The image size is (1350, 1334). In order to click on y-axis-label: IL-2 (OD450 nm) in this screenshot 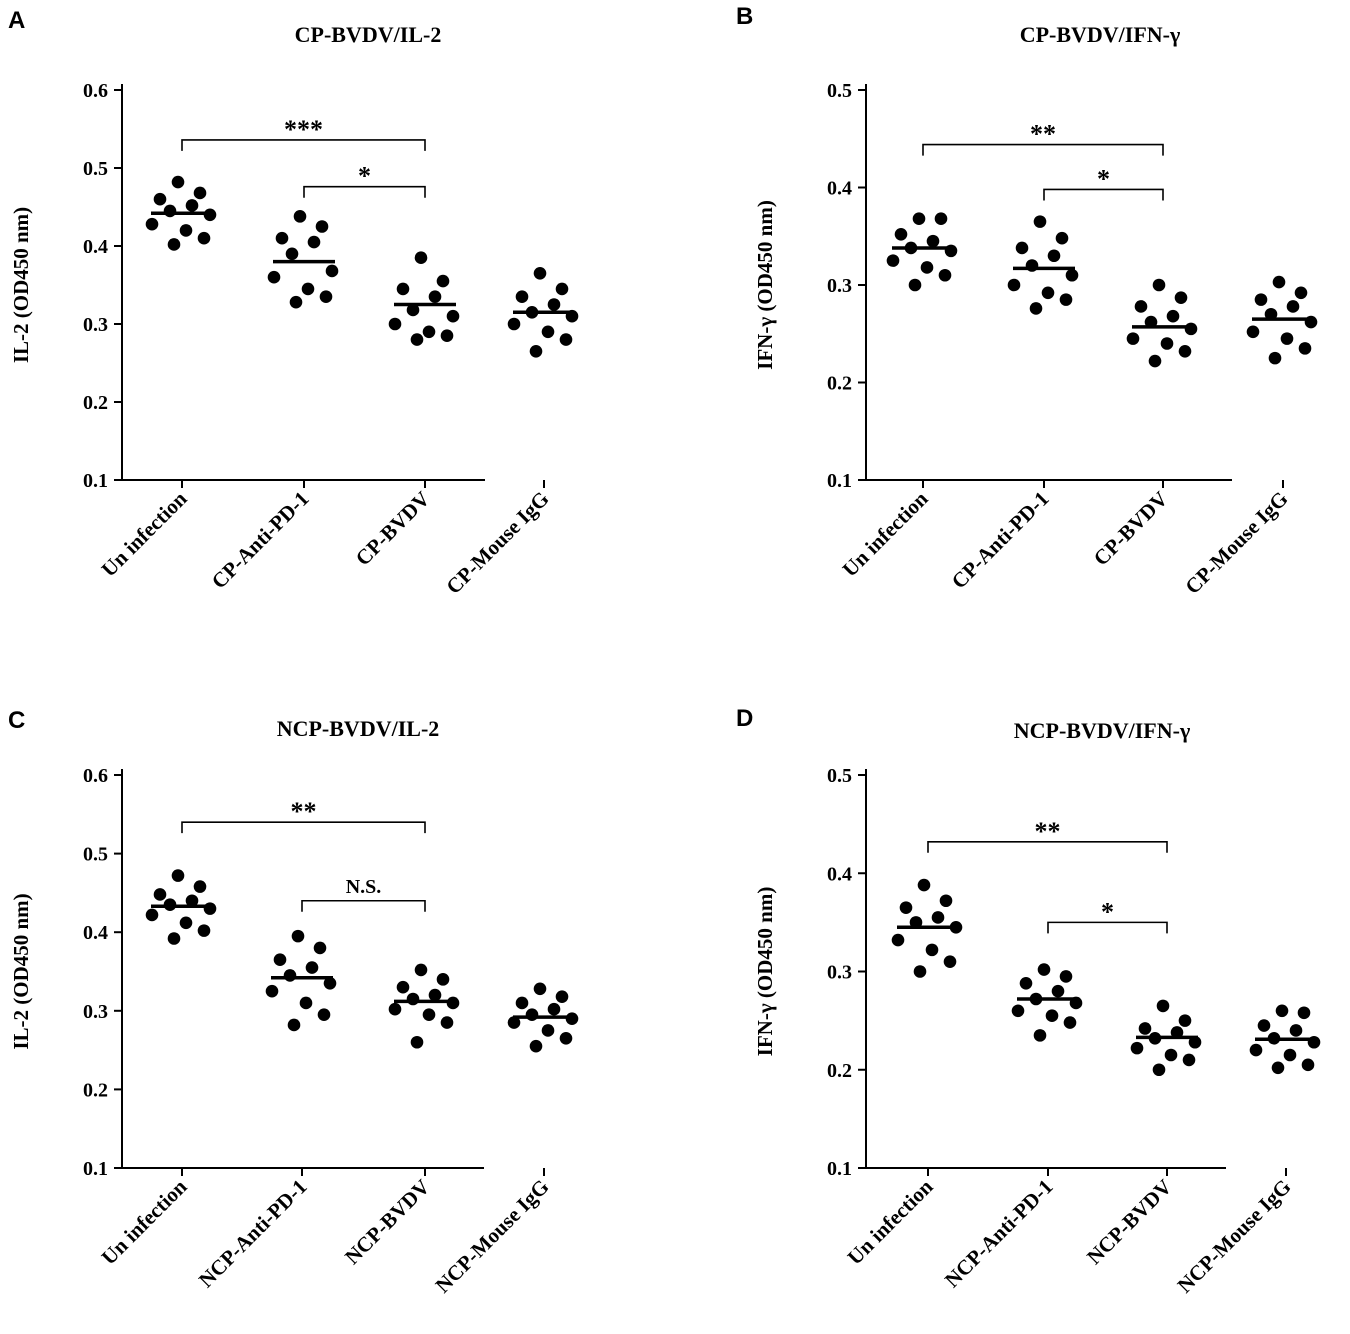, I will do `click(21, 971)`.